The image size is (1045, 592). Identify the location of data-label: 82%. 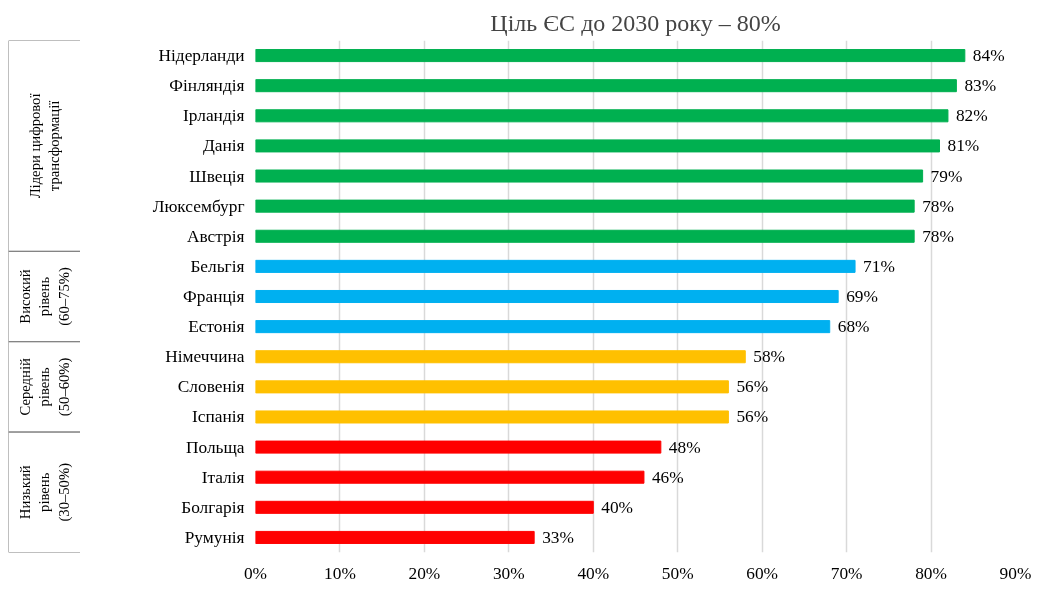
(971, 116).